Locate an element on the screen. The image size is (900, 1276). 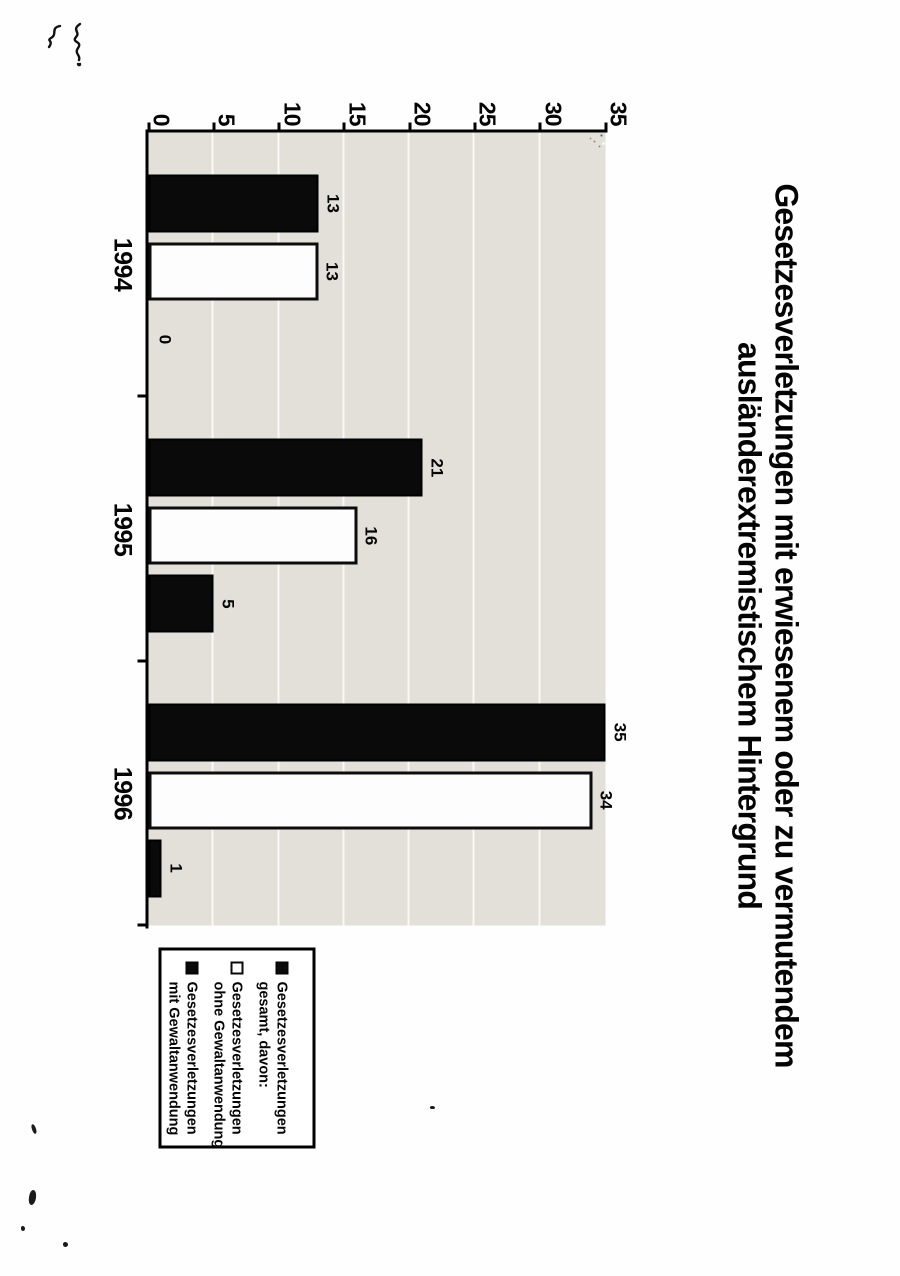
bar-value-label: 34 is located at coordinates (605, 800).